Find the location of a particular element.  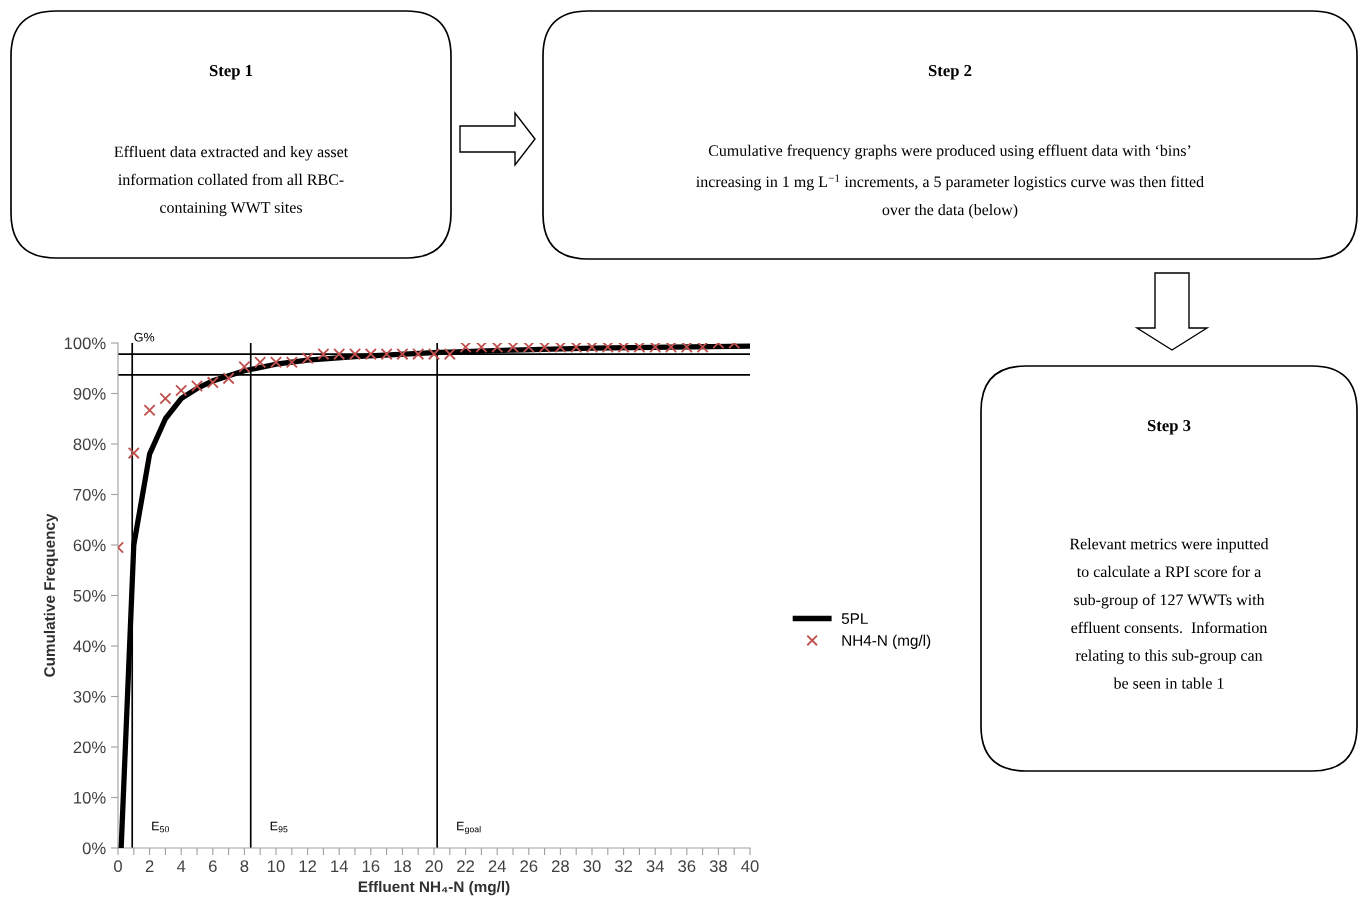

text: Cumulative frequency graphs were produced using effluent data with ‘bins’ increasing in 1 mg L$^{−1}$ increments, a 5 parameter logistics curve was then fitted over the data (below) is located at coordinates (950, 181).